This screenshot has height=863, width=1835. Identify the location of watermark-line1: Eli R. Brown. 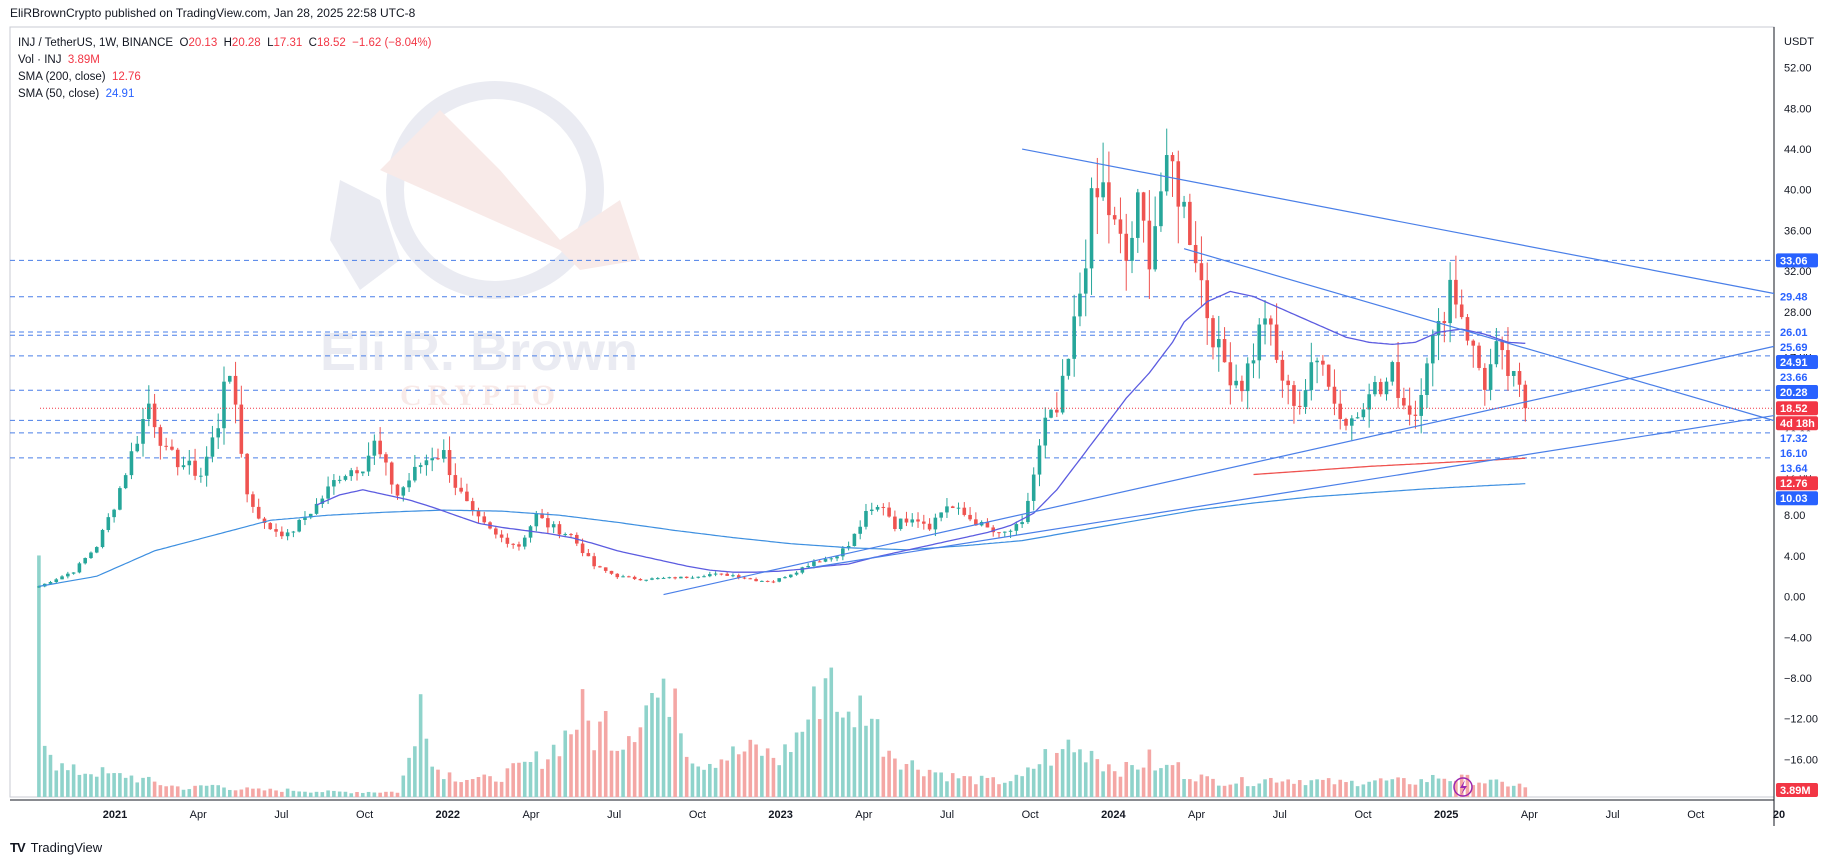
(479, 352).